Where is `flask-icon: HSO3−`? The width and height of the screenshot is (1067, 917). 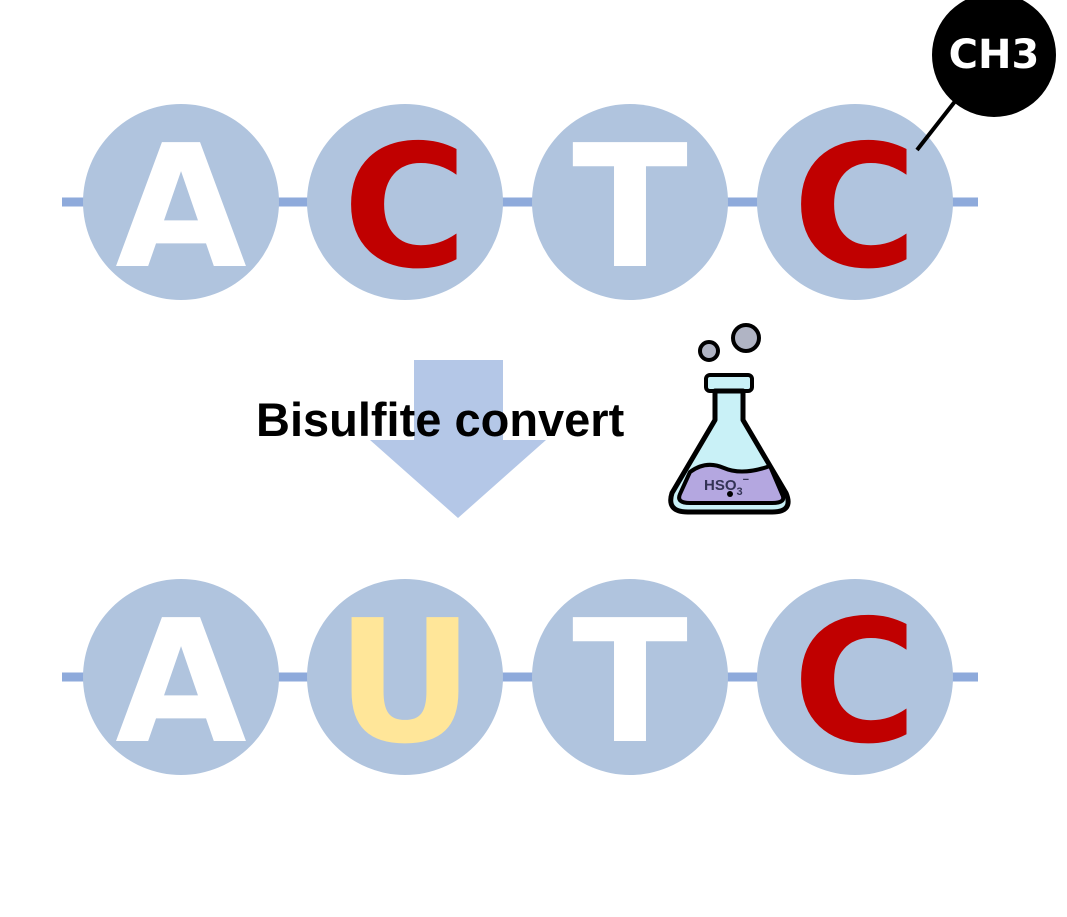
flask-icon: HSO3− is located at coordinates (729, 419).